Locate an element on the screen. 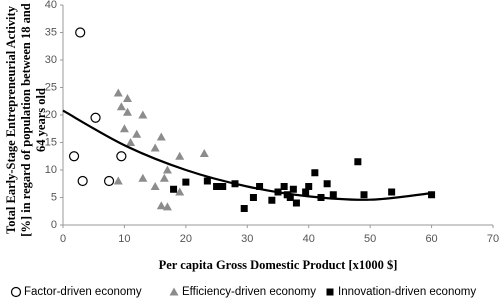  y-tick-label: 5 is located at coordinates (54, 197).